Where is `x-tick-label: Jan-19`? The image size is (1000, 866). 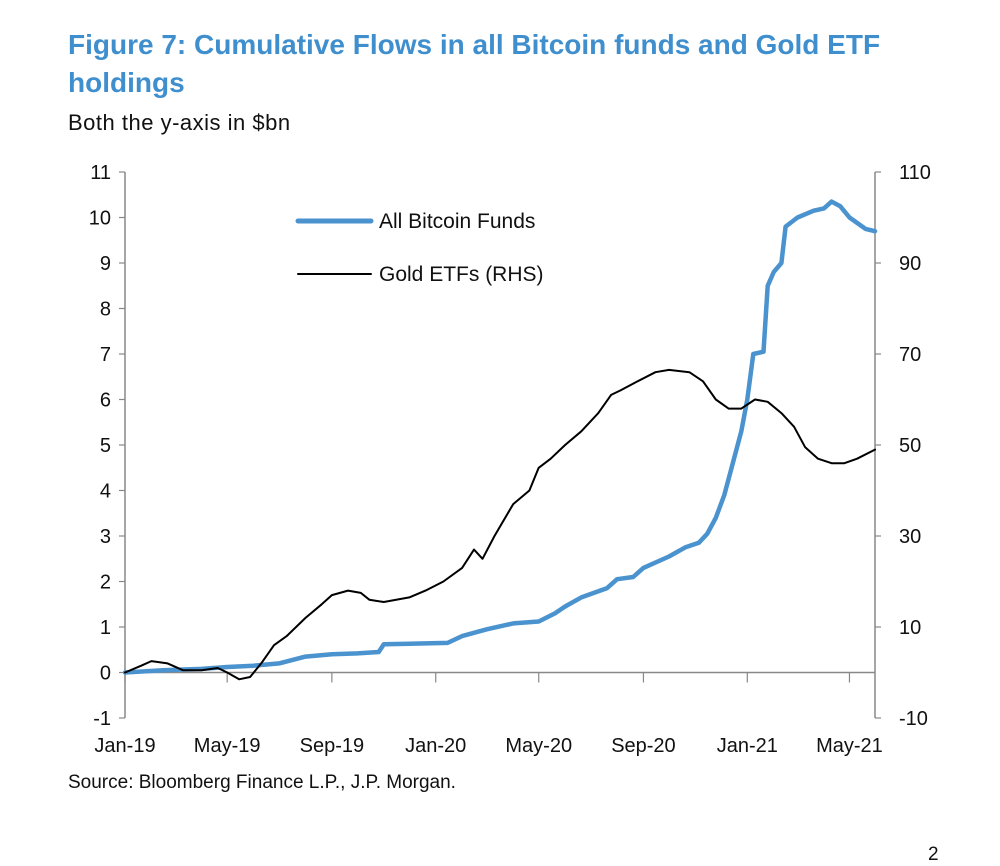
x-tick-label: Jan-19 is located at coordinates (124, 746).